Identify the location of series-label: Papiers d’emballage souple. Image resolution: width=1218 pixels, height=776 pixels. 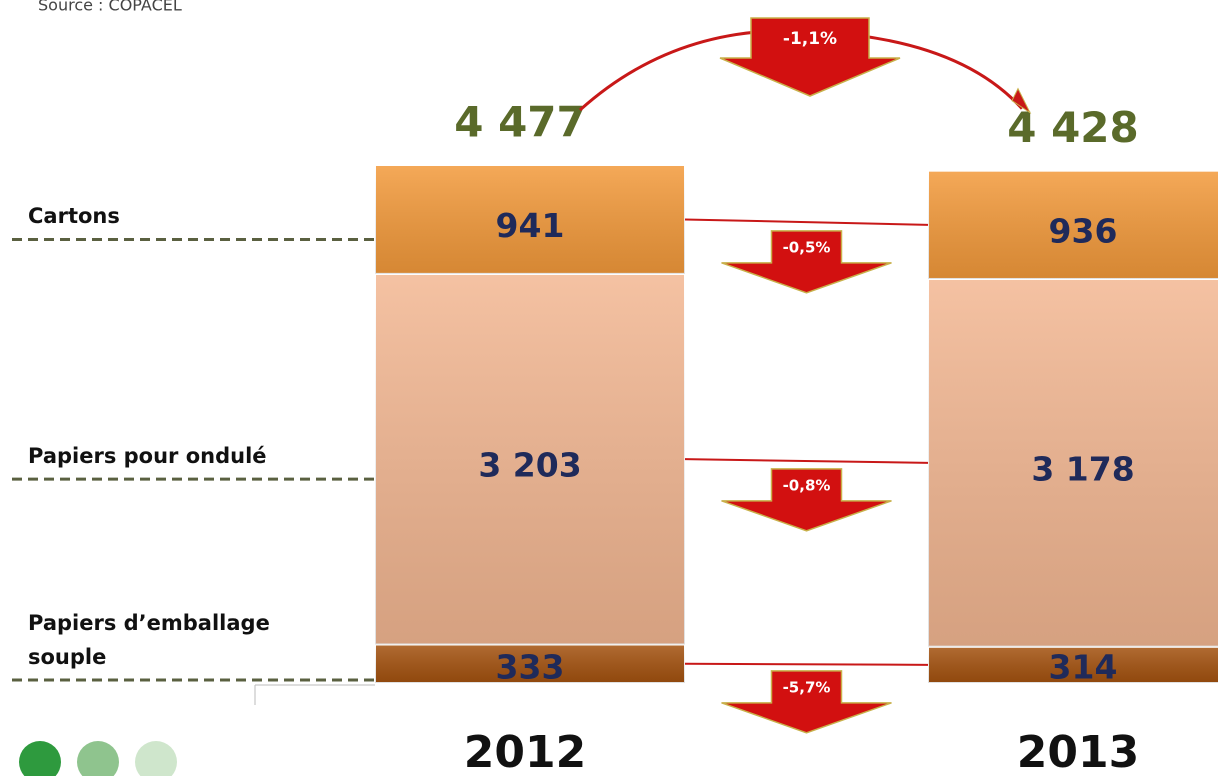
(149, 640).